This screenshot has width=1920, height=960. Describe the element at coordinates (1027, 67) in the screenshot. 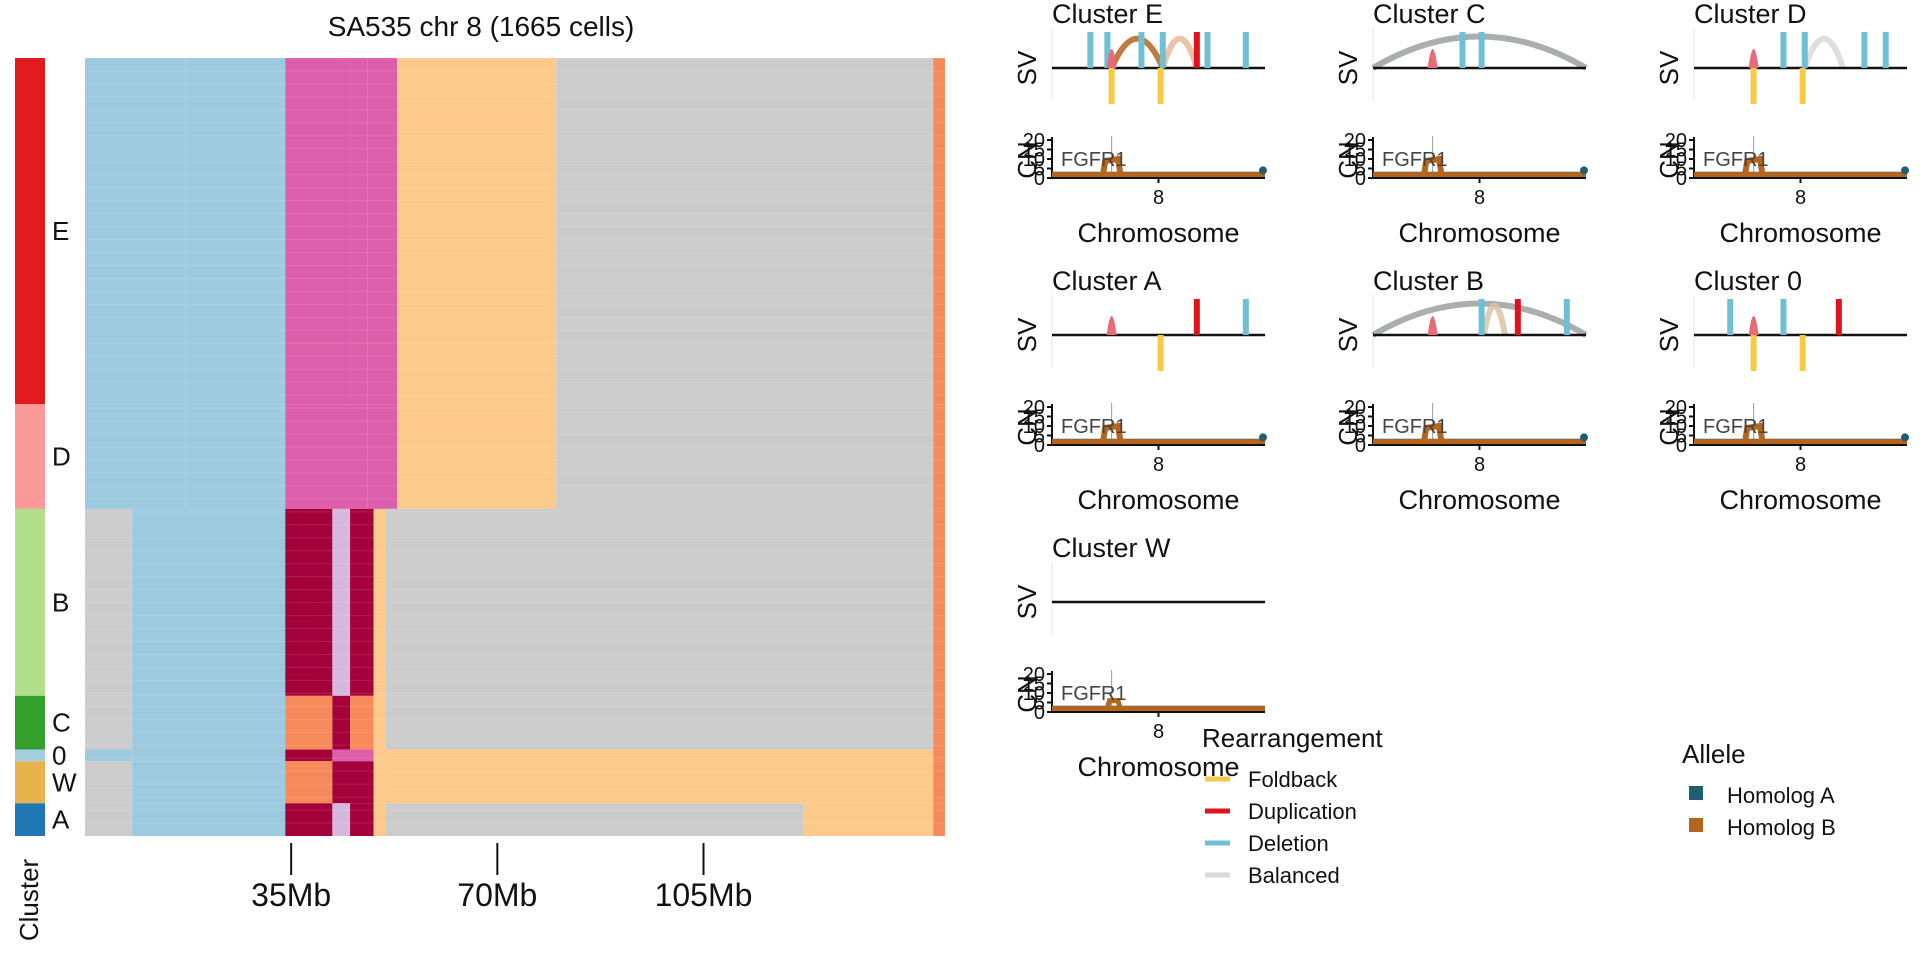

I see `sv-axis-label: SV` at that location.